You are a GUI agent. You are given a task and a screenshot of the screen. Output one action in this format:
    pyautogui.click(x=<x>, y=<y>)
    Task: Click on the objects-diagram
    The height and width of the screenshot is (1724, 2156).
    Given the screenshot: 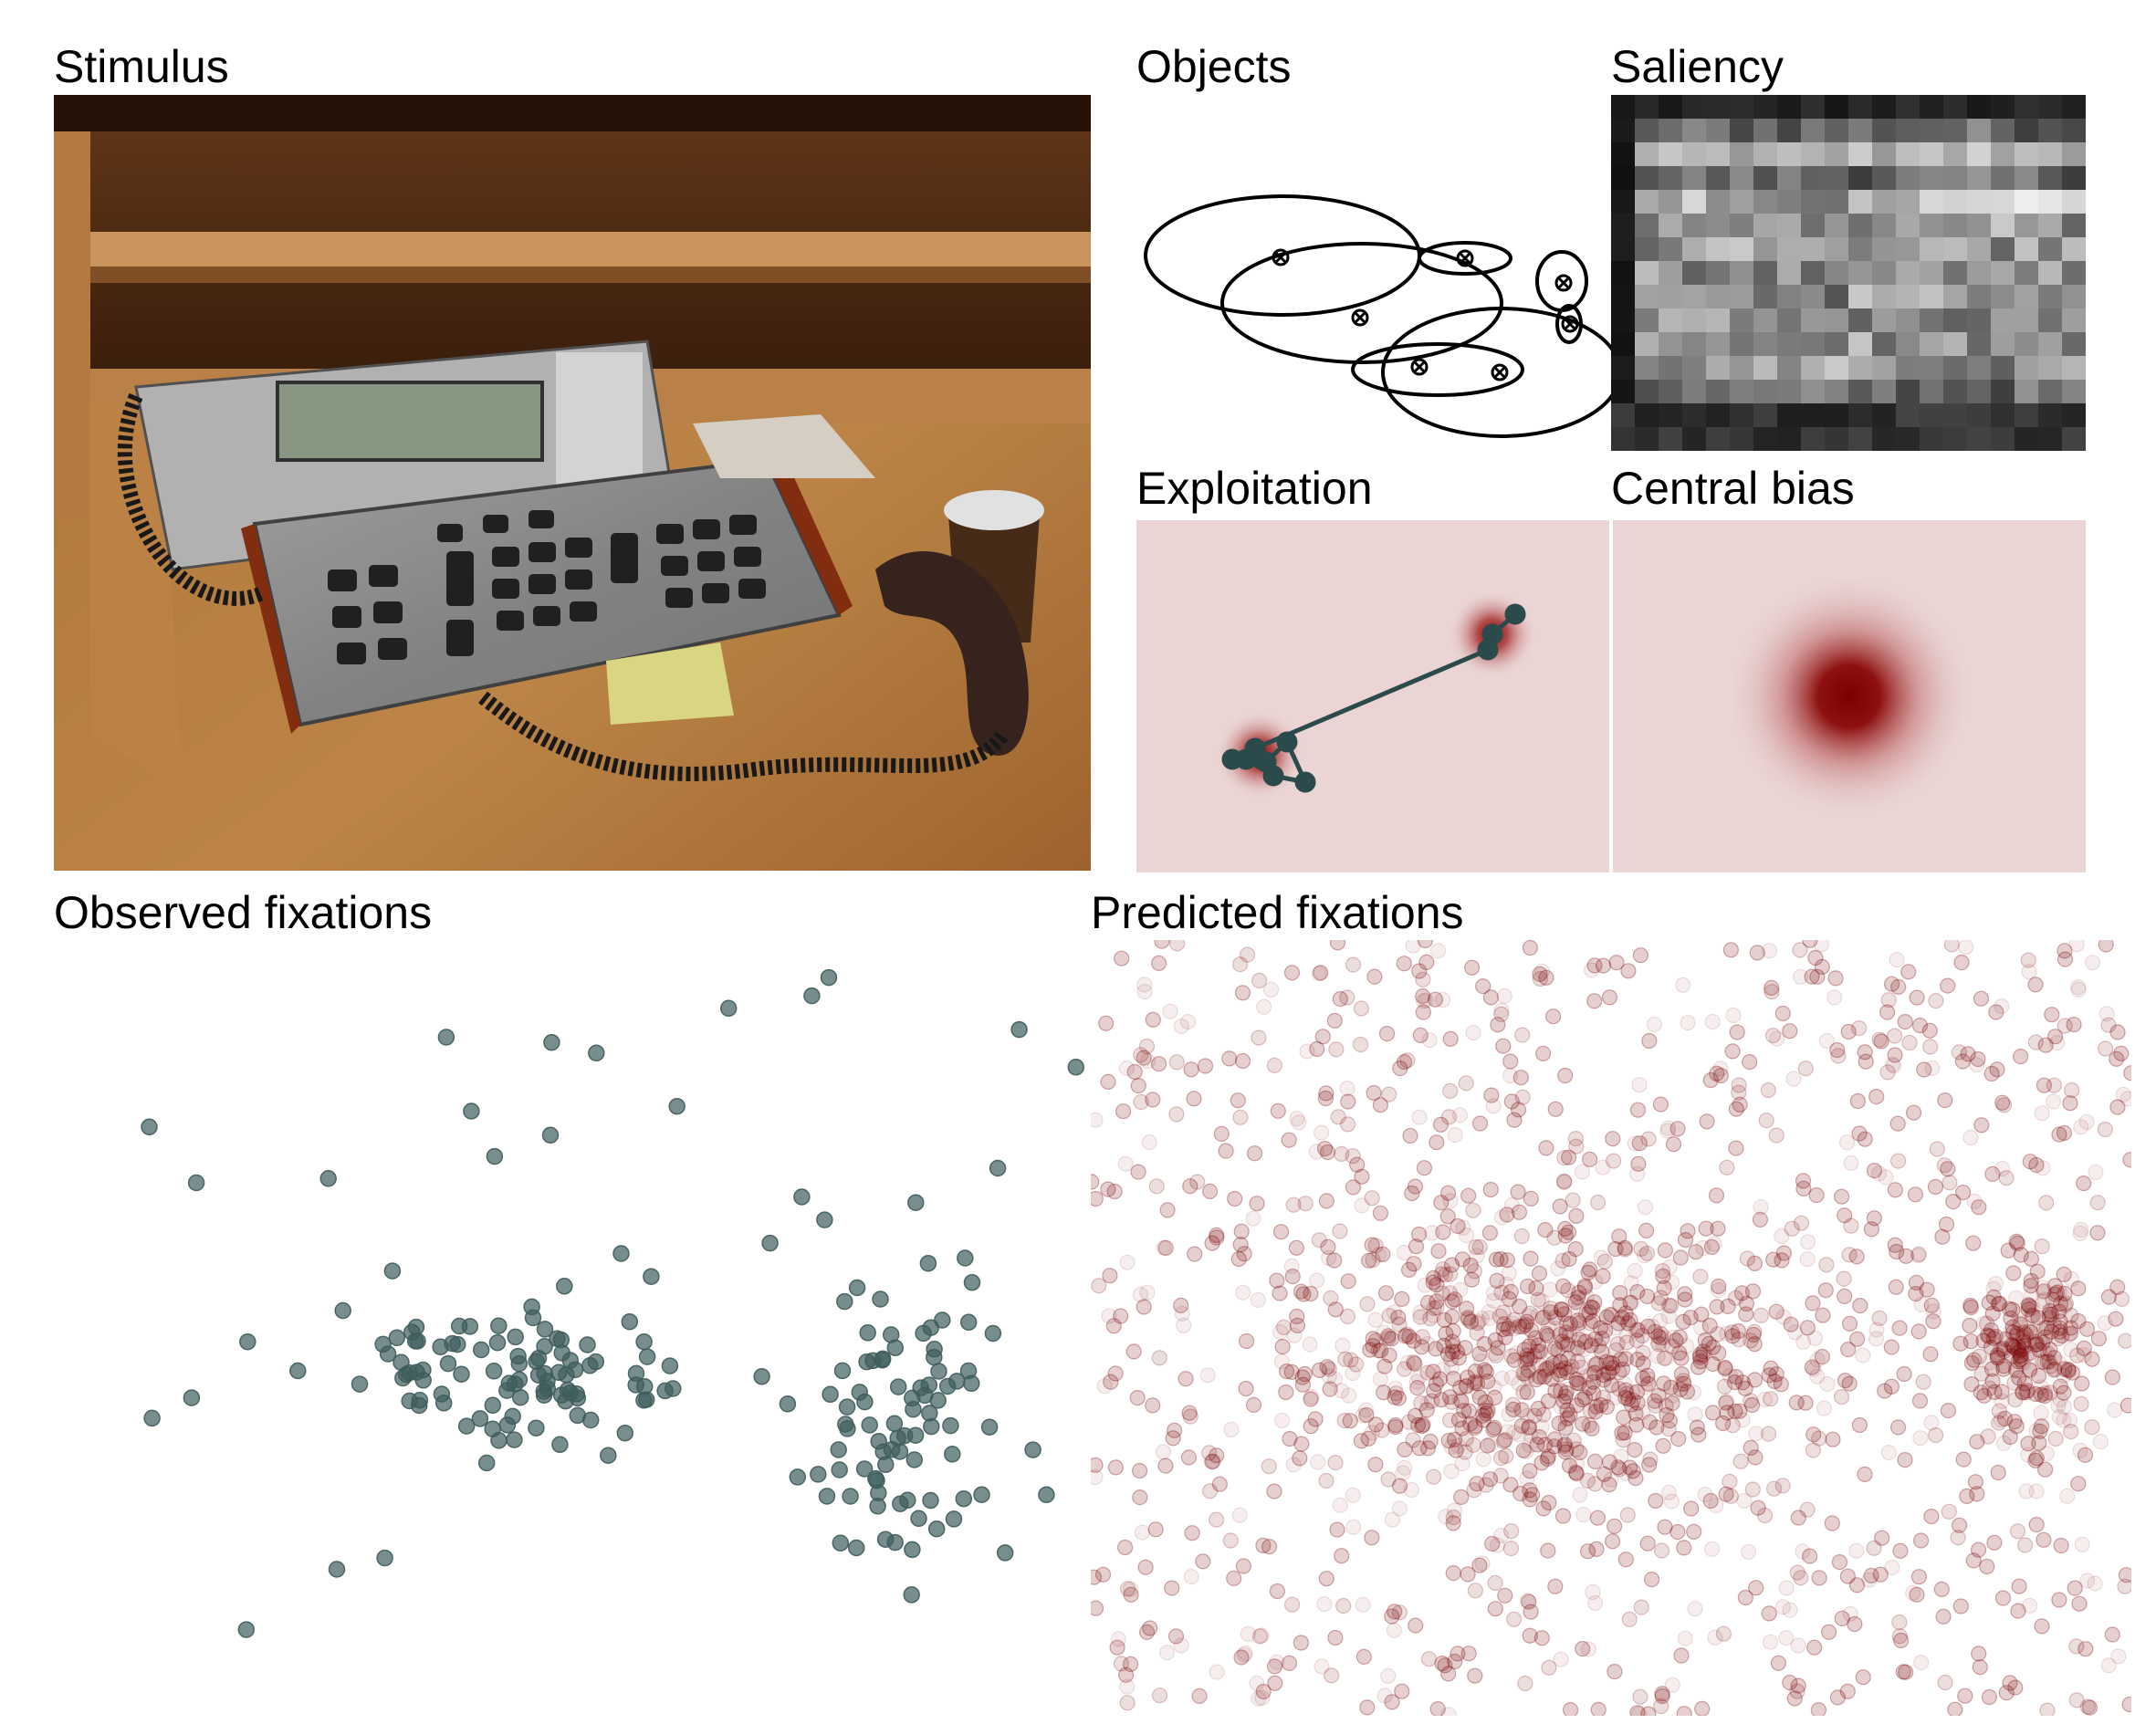 What is the action you would take?
    pyautogui.click(x=1373, y=305)
    